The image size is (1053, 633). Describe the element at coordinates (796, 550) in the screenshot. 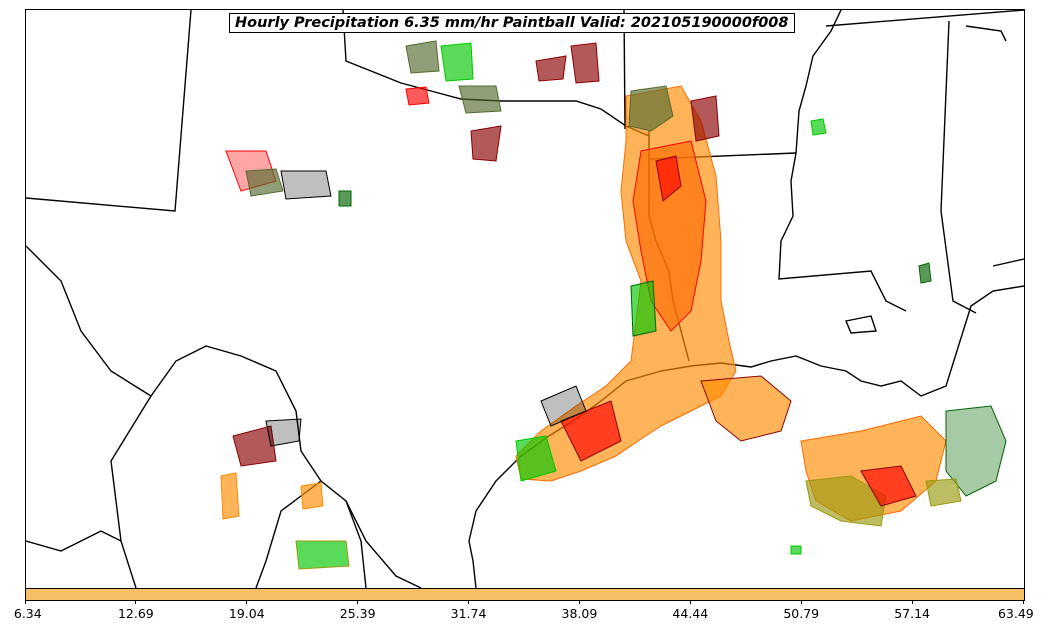

I see `precip-gulf-dot` at that location.